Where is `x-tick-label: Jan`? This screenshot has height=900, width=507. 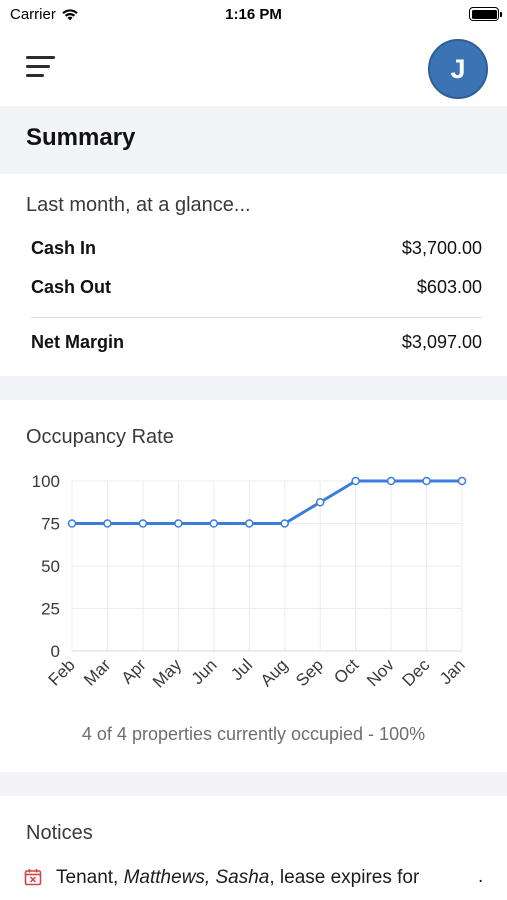 x-tick-label: Jan is located at coordinates (452, 671).